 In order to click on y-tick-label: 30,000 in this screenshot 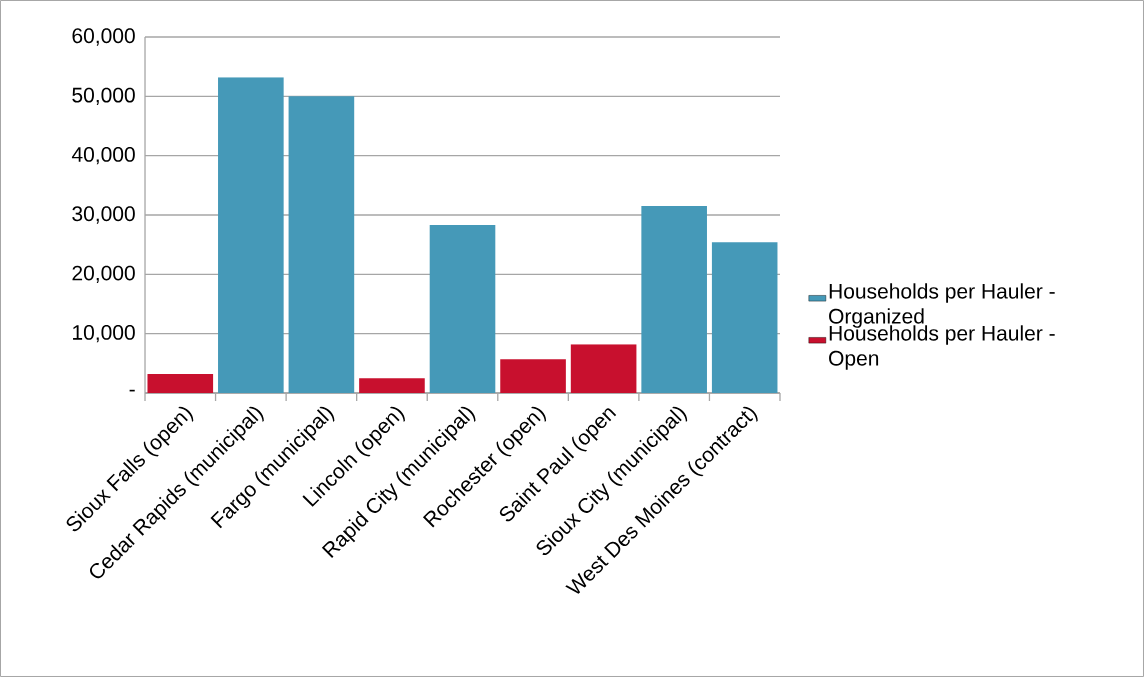, I will do `click(103, 215)`.